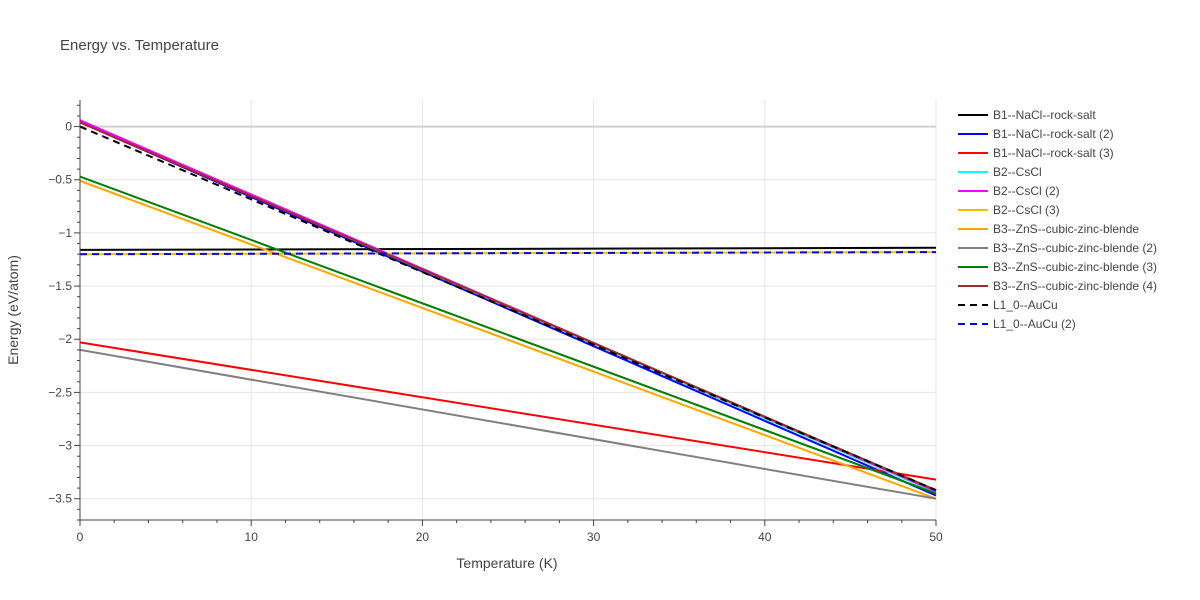  Describe the element at coordinates (1075, 267) in the screenshot. I see `legend-label: B3--ZnS--cubic-zinc-blende (3)` at that location.